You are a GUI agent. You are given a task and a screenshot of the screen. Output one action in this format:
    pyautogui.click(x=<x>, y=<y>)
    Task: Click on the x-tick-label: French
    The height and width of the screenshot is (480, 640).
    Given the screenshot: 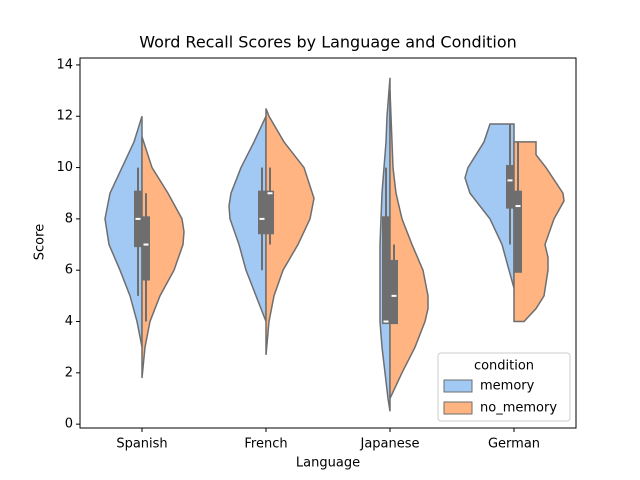 What is the action you would take?
    pyautogui.click(x=265, y=444)
    